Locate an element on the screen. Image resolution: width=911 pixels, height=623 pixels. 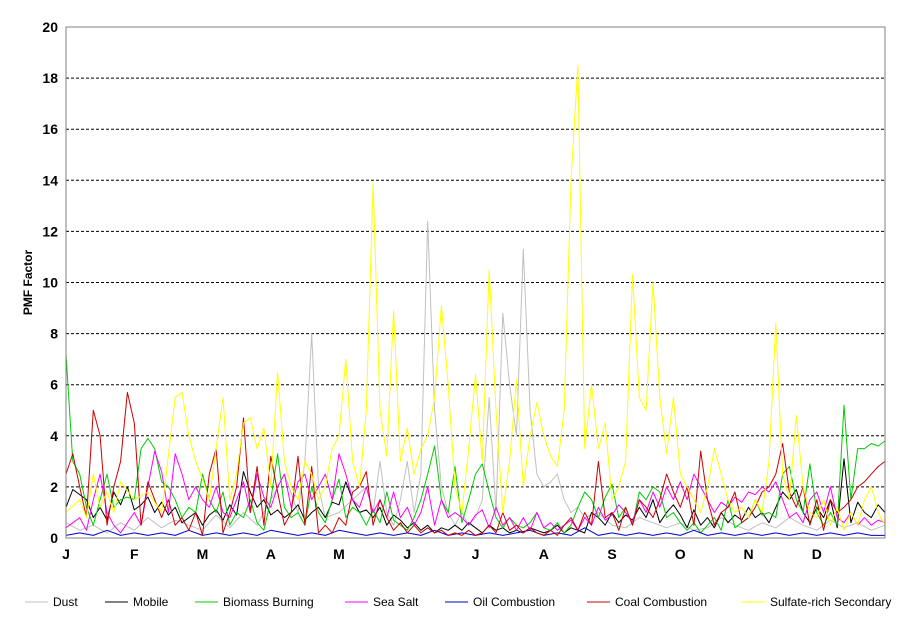
y-tick-label: 6 is located at coordinates (54, 385).